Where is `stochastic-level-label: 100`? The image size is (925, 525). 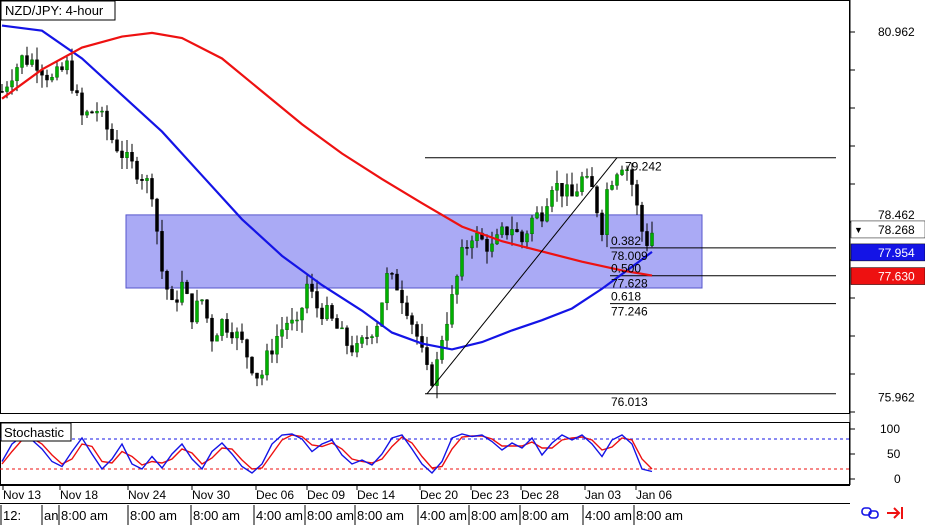
stochastic-level-label: 100 is located at coordinates (890, 429).